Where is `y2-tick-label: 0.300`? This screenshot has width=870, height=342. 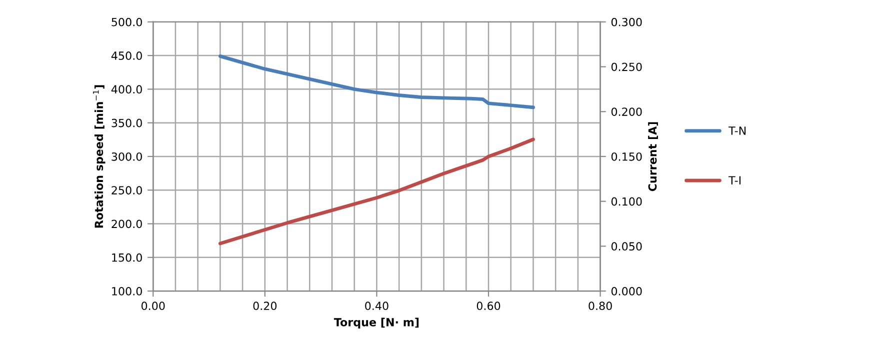 y2-tick-label: 0.300 is located at coordinates (626, 22).